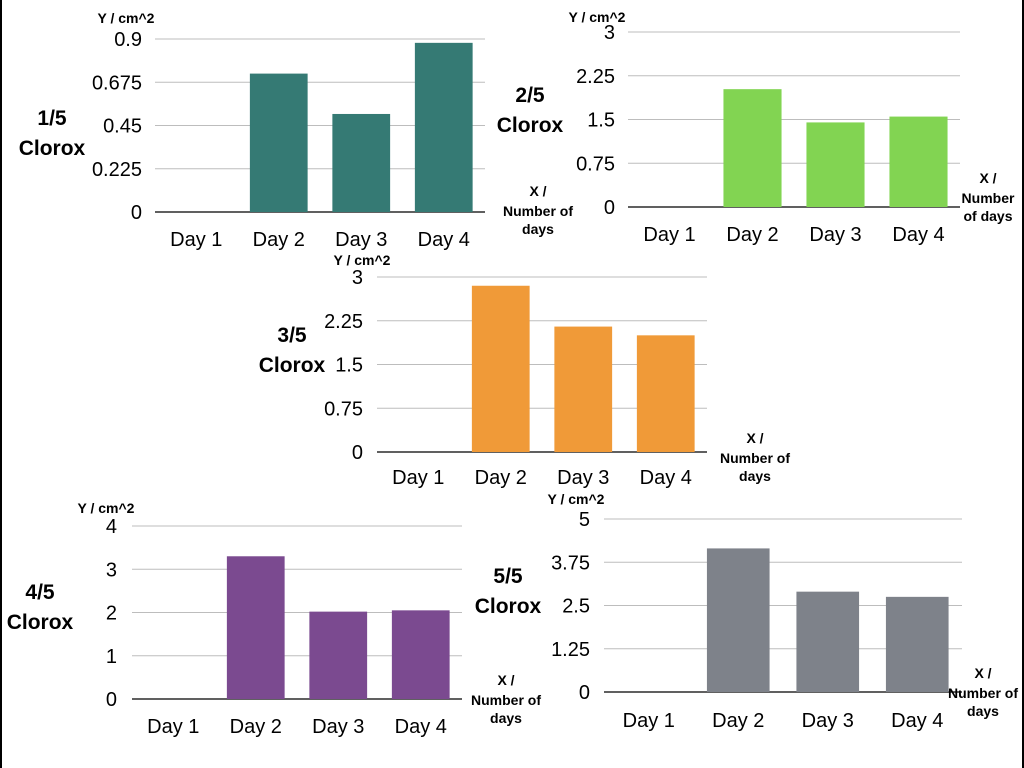  Describe the element at coordinates (111, 614) in the screenshot. I see `y-tick-label: 2` at that location.